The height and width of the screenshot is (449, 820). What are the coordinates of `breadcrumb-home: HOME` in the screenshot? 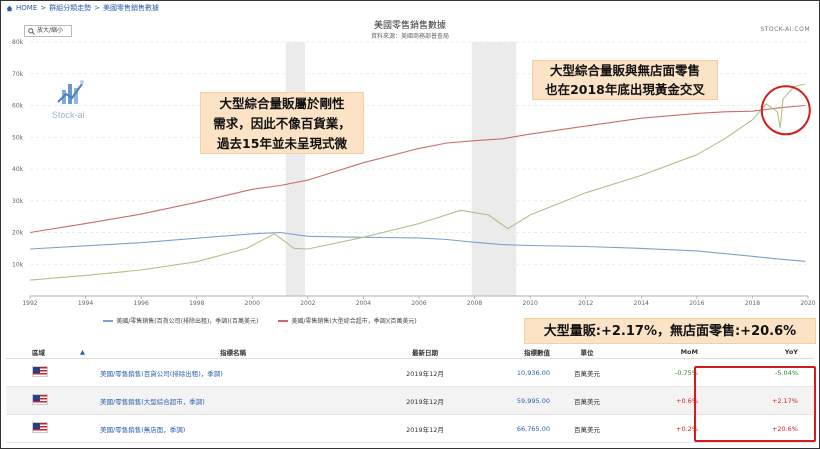 It's located at (27, 8).